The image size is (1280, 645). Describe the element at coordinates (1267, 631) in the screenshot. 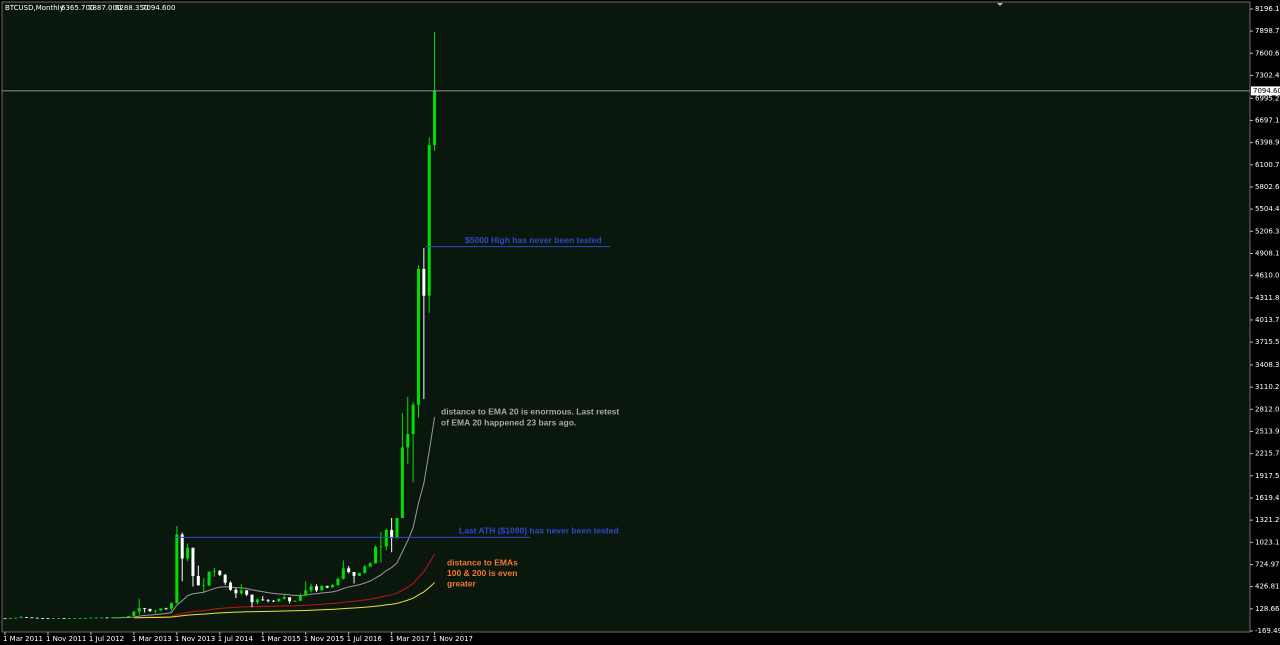

I see `y-tick-label: -169.495` at that location.